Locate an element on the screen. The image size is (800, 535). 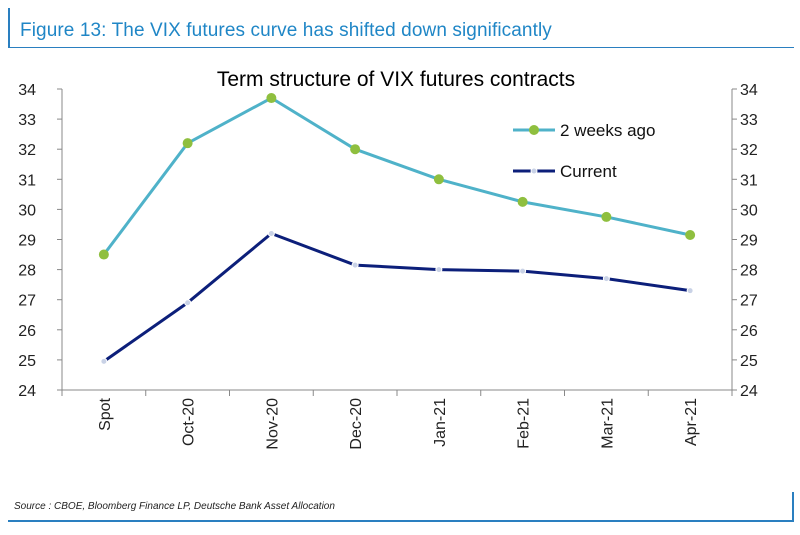
y-tick-label-right: 28 is located at coordinates (749, 271).